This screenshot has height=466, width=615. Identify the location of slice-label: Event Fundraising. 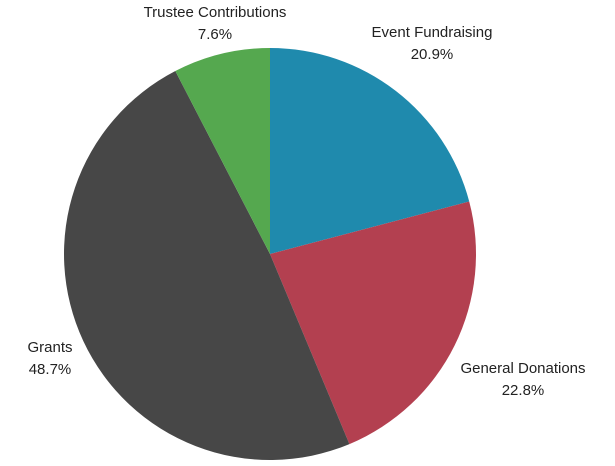
(432, 32).